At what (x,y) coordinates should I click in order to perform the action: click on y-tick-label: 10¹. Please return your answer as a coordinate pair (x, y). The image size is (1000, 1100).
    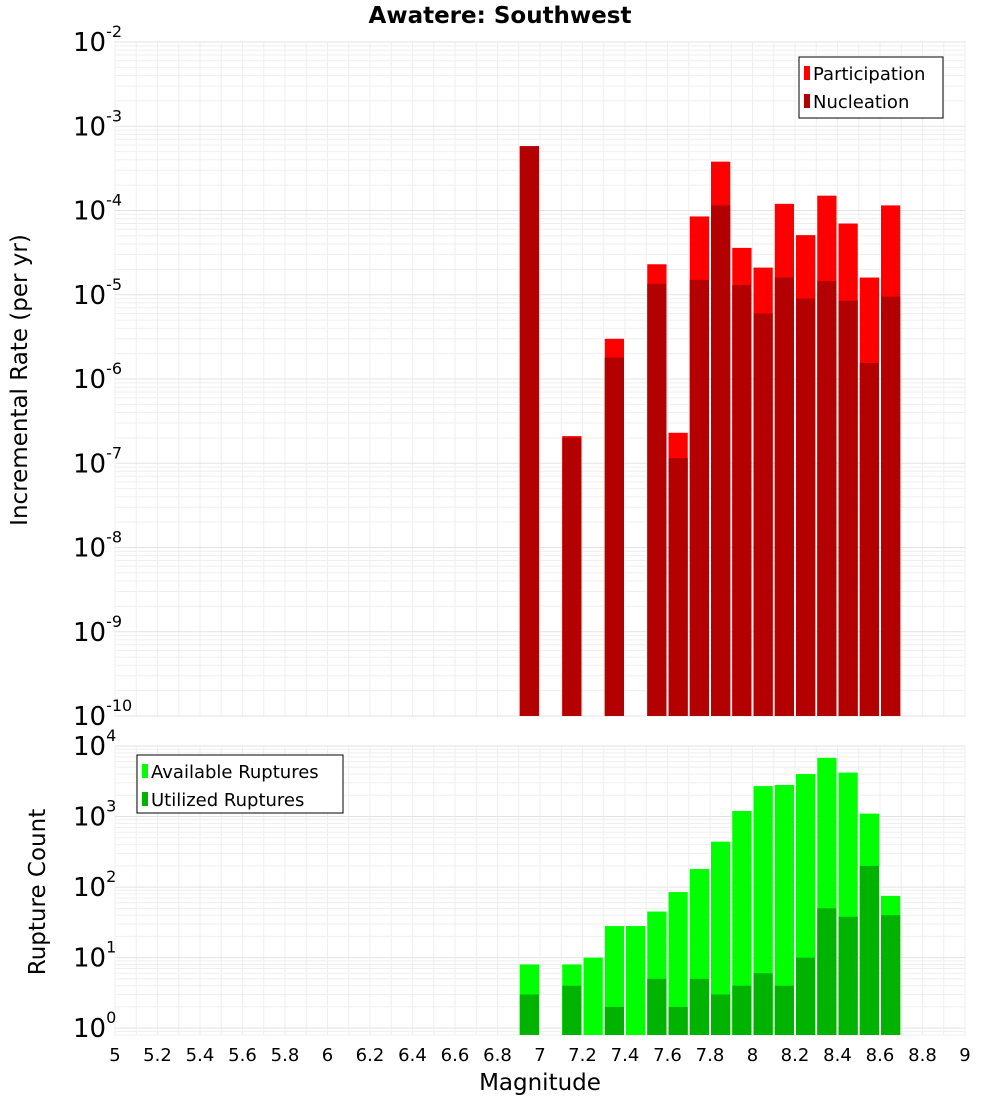
    Looking at the image, I should click on (94, 956).